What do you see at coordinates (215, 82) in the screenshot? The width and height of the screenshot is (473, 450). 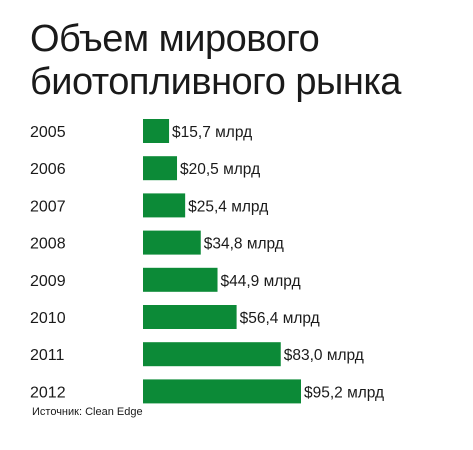 I see `chart-title-line-2: биотопливного рынка` at bounding box center [215, 82].